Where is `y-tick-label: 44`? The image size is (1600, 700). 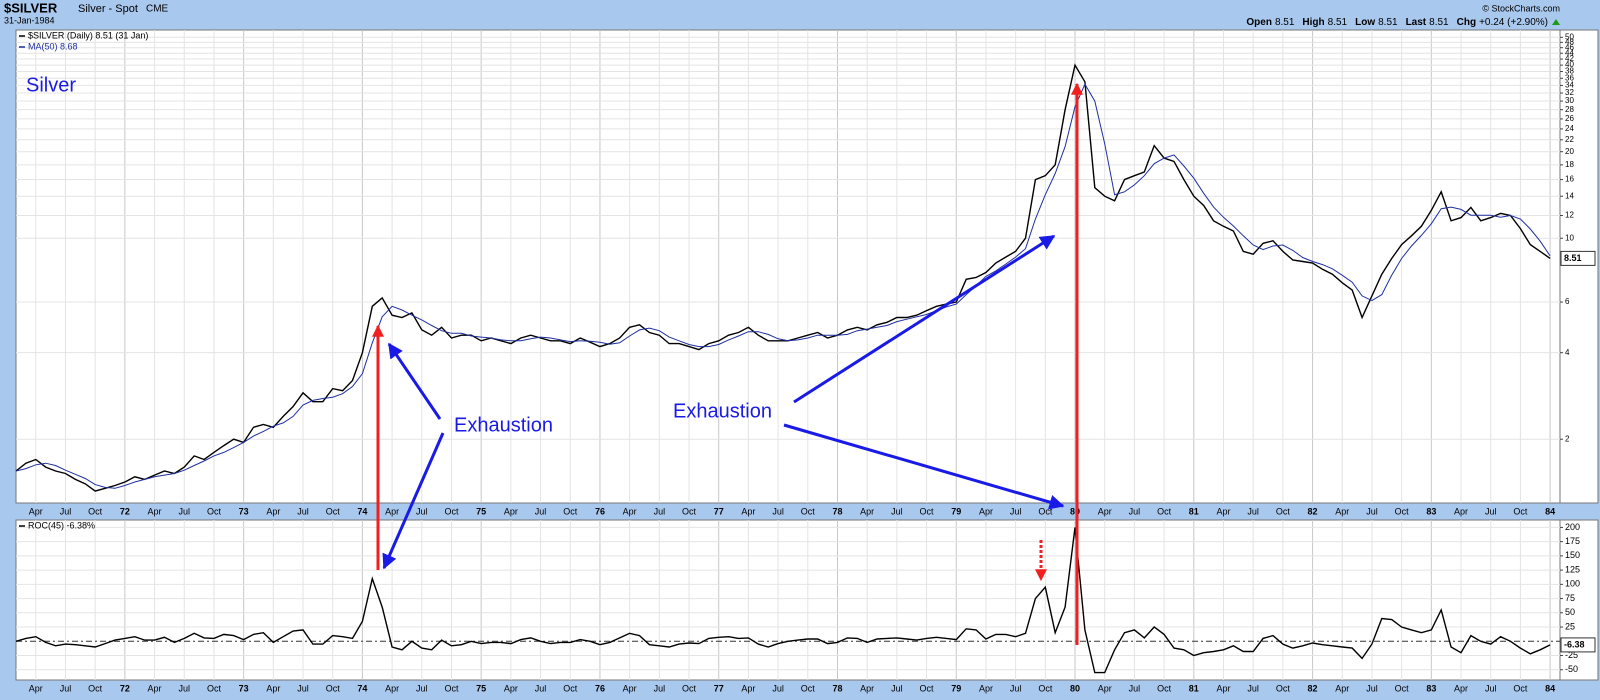 y-tick-label: 44 is located at coordinates (1569, 52).